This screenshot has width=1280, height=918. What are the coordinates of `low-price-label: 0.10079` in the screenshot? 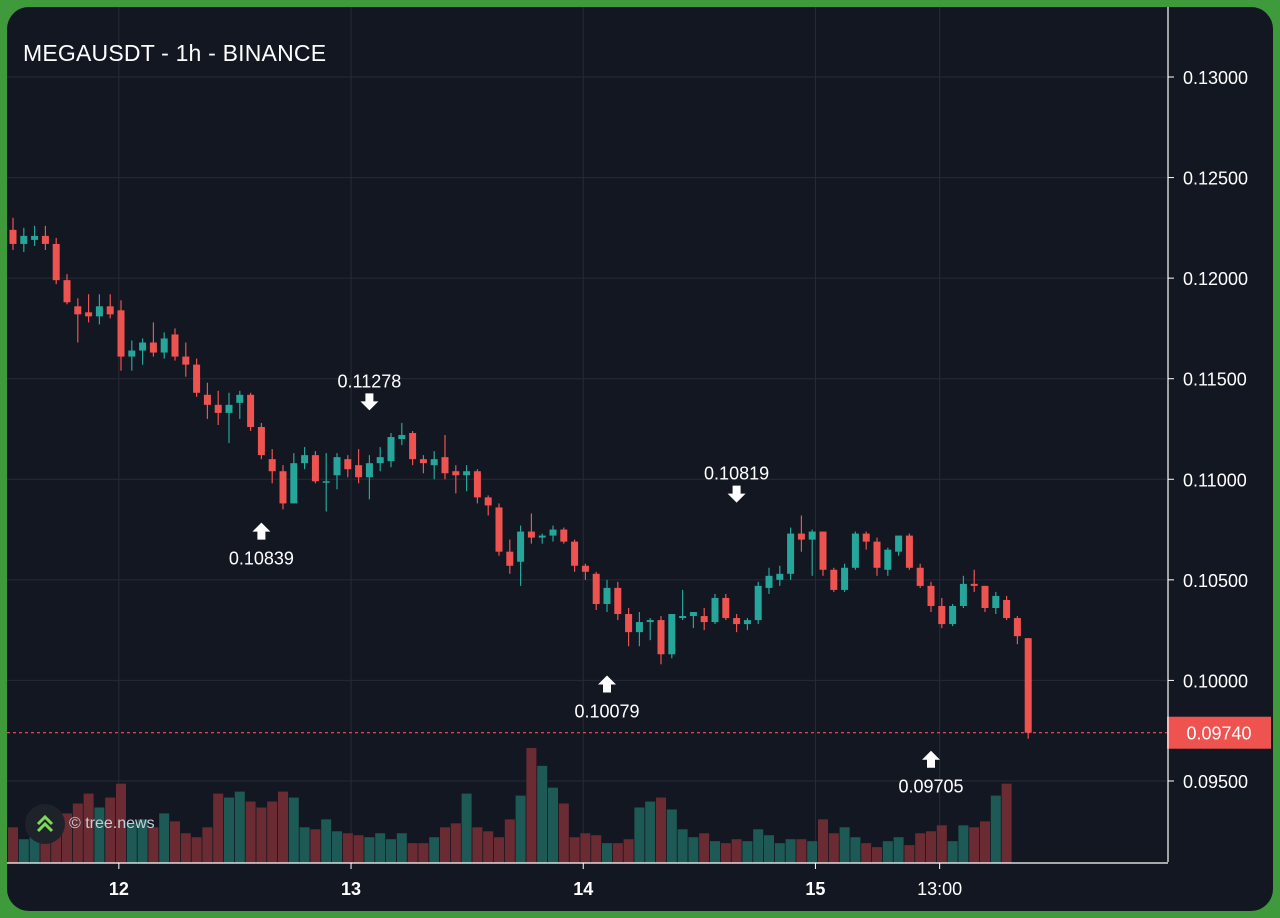 It's located at (606, 712).